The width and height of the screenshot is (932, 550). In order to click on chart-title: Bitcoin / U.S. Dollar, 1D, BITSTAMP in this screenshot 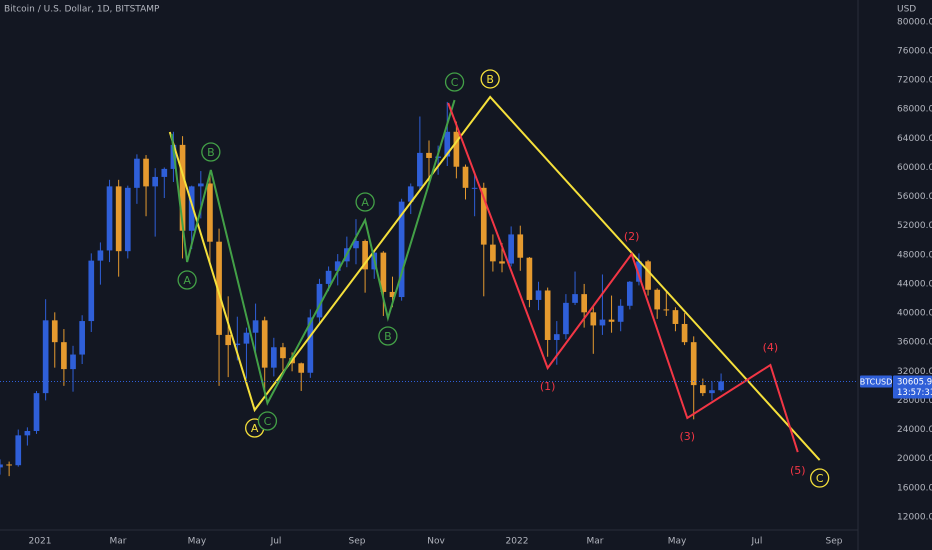, I will do `click(82, 10)`.